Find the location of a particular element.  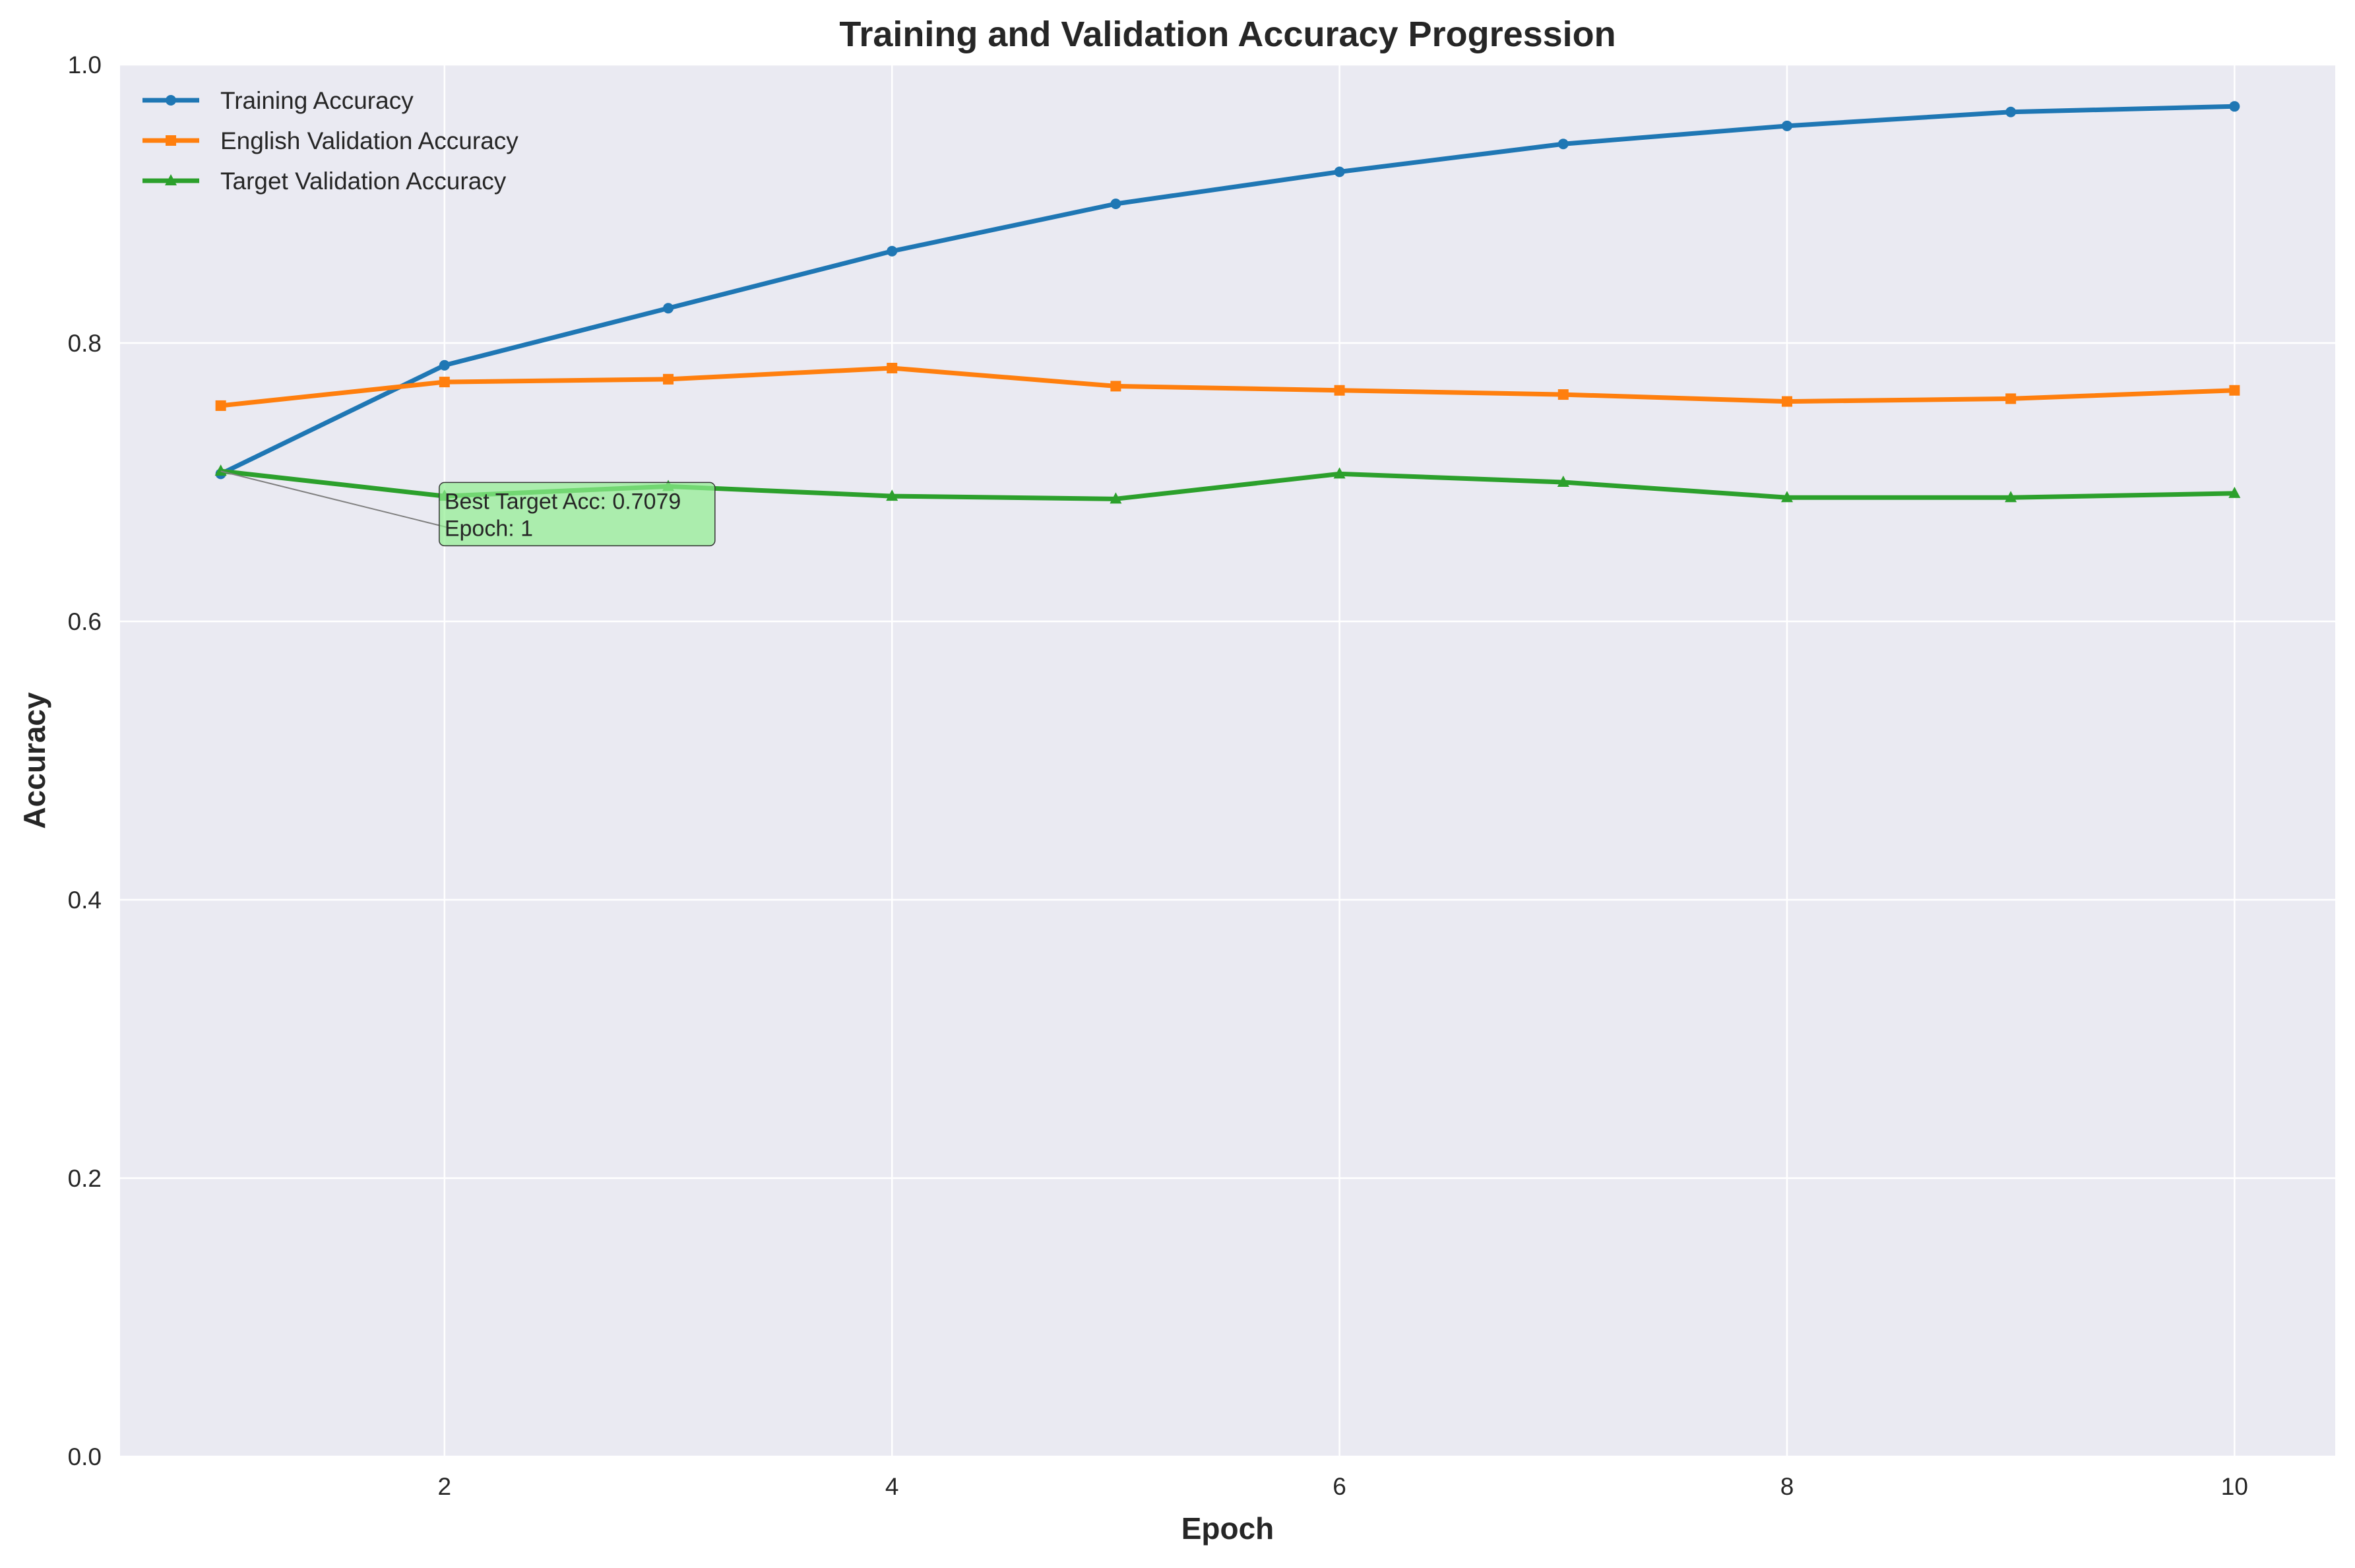

legend-item: English Validation Accuracy is located at coordinates (330, 140).